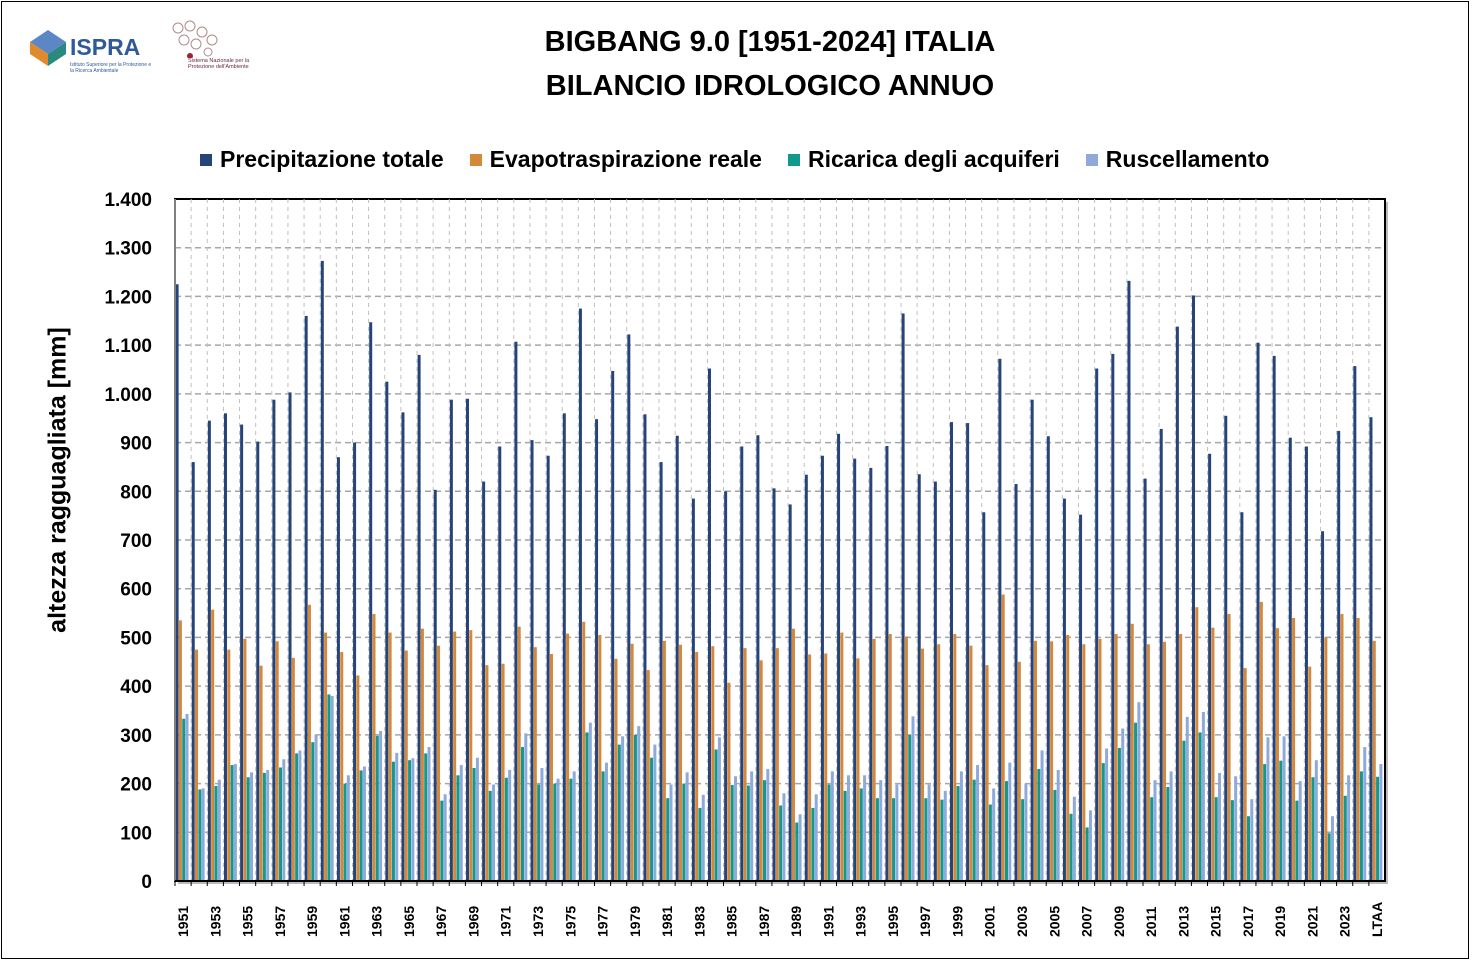 This screenshot has height=962, width=1472. I want to click on x-tick-label: 1955, so click(248, 921).